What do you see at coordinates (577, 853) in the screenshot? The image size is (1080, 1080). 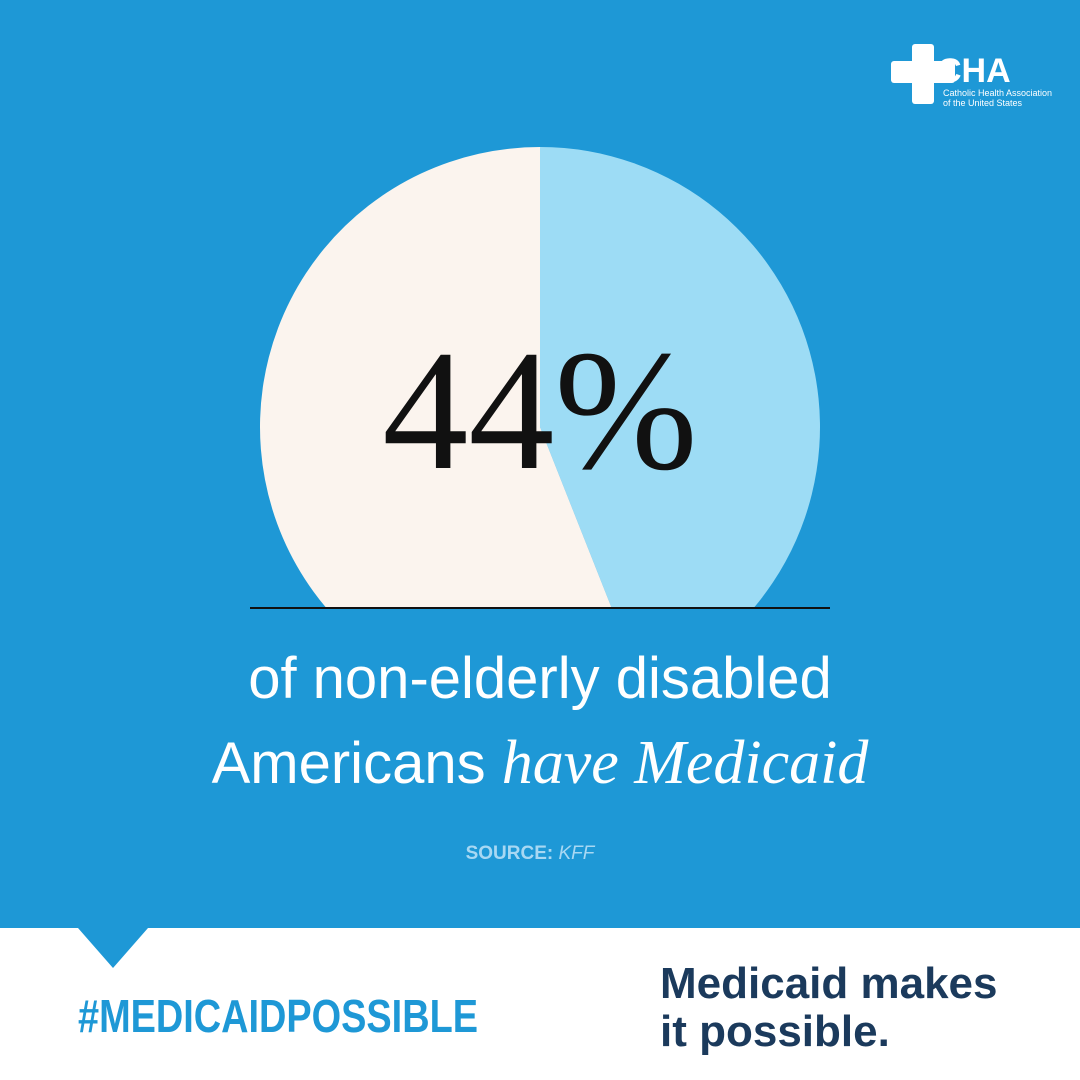 I see `source-name: KFF` at bounding box center [577, 853].